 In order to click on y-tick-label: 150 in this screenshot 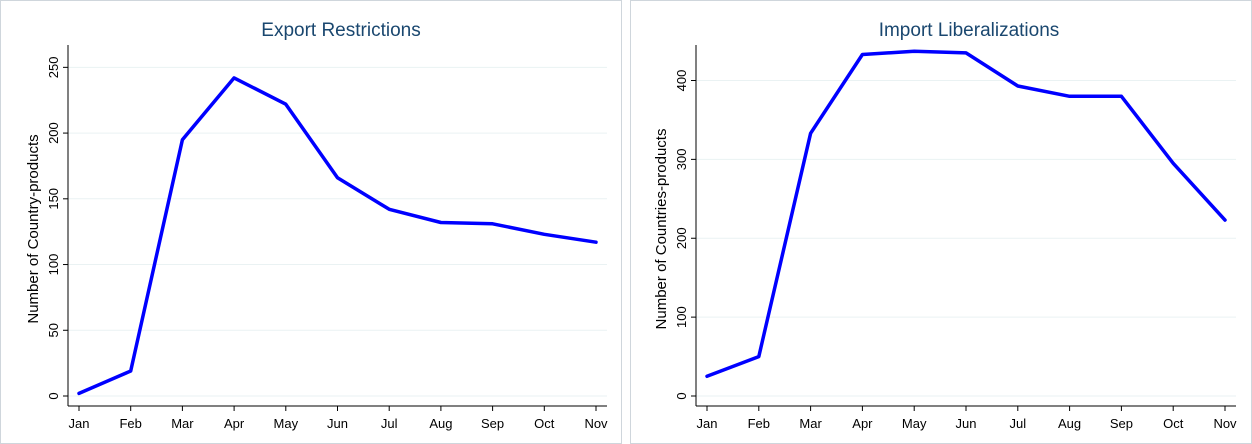, I will do `click(53, 199)`.